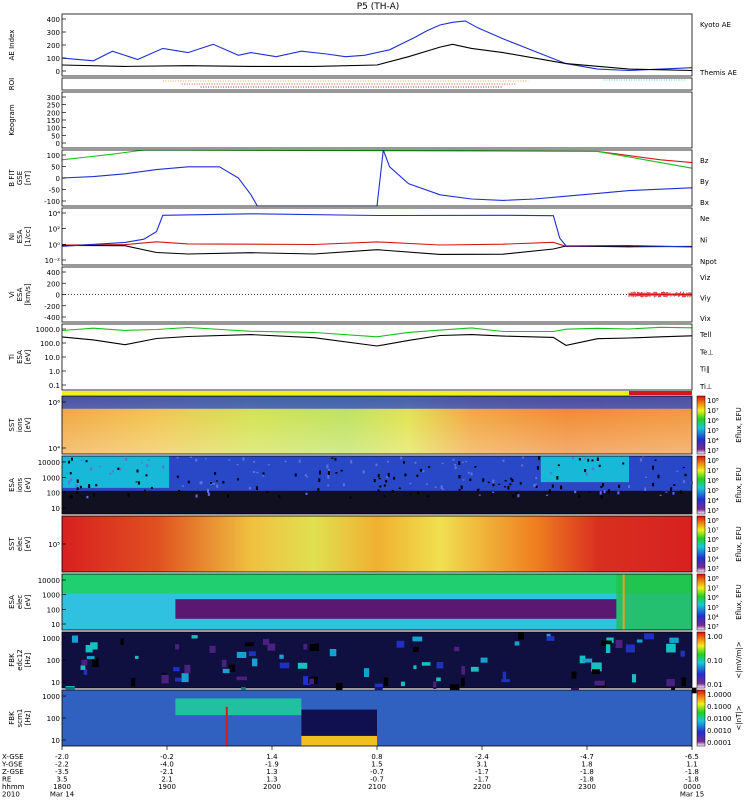  I want to click on y-axis-label-line: SST, so click(12, 425).